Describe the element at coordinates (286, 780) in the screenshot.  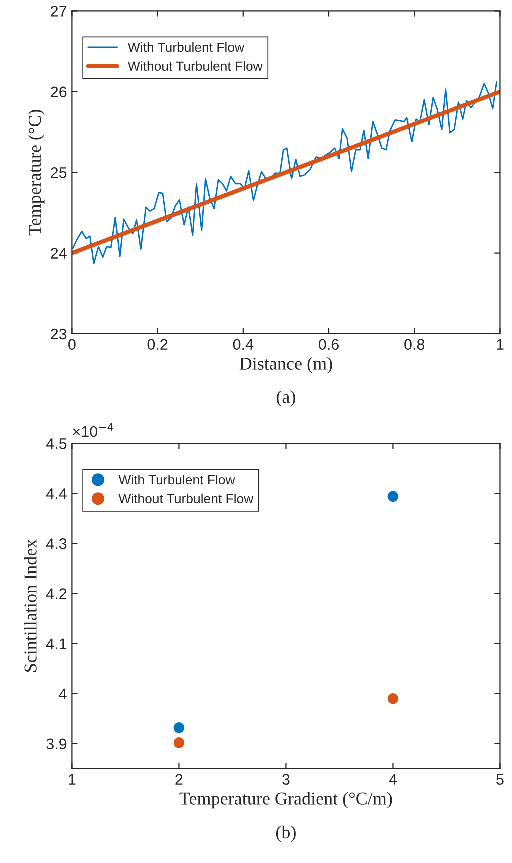
I see `x-tick-label: 3` at that location.